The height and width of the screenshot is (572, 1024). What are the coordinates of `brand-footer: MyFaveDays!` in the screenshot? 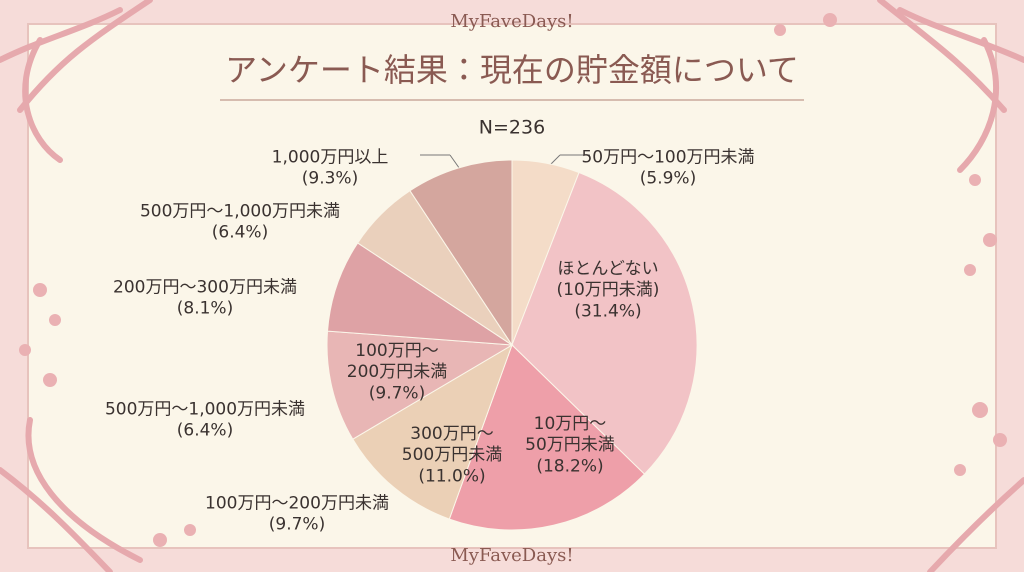 It's located at (511, 555).